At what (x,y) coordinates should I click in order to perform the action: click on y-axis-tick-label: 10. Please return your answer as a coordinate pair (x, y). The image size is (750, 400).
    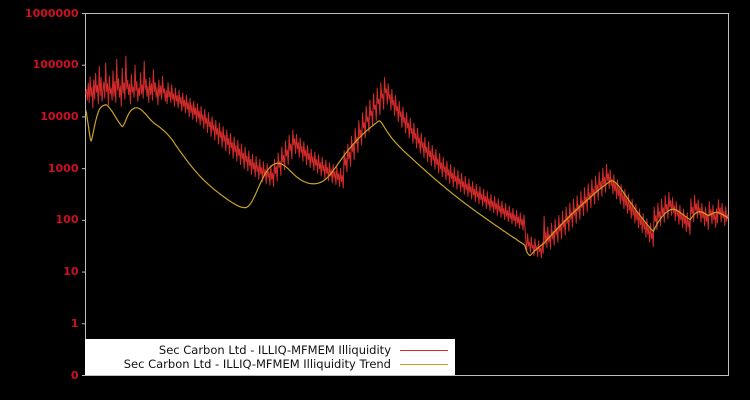
    Looking at the image, I should click on (71, 272).